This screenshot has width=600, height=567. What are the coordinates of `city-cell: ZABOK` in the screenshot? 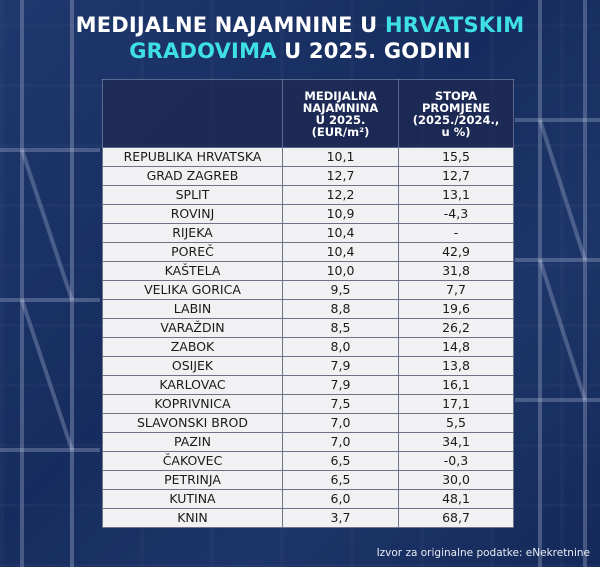 It's located at (192, 347).